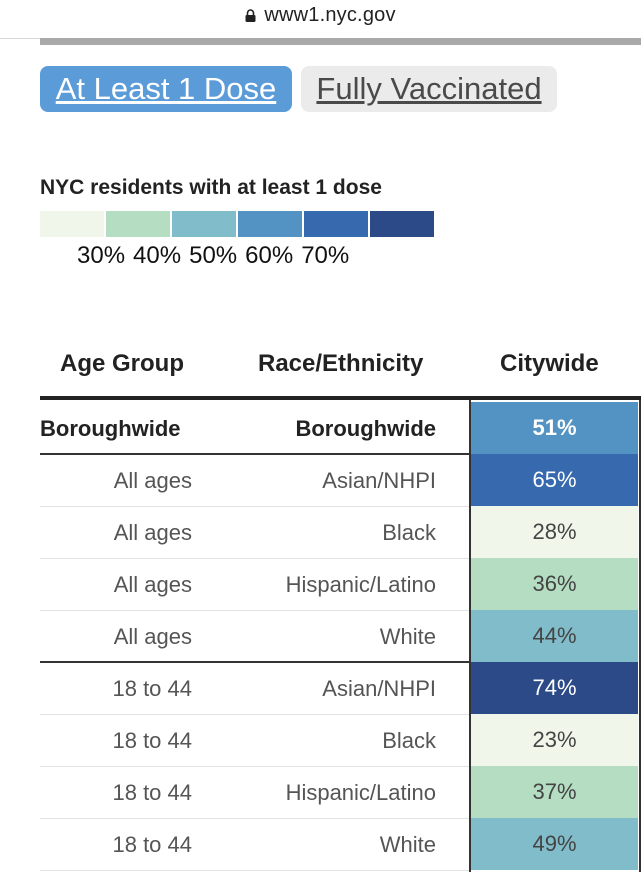  Describe the element at coordinates (429, 89) in the screenshot. I see `tab-fully-vaccinated: Fully Vaccinated` at that location.